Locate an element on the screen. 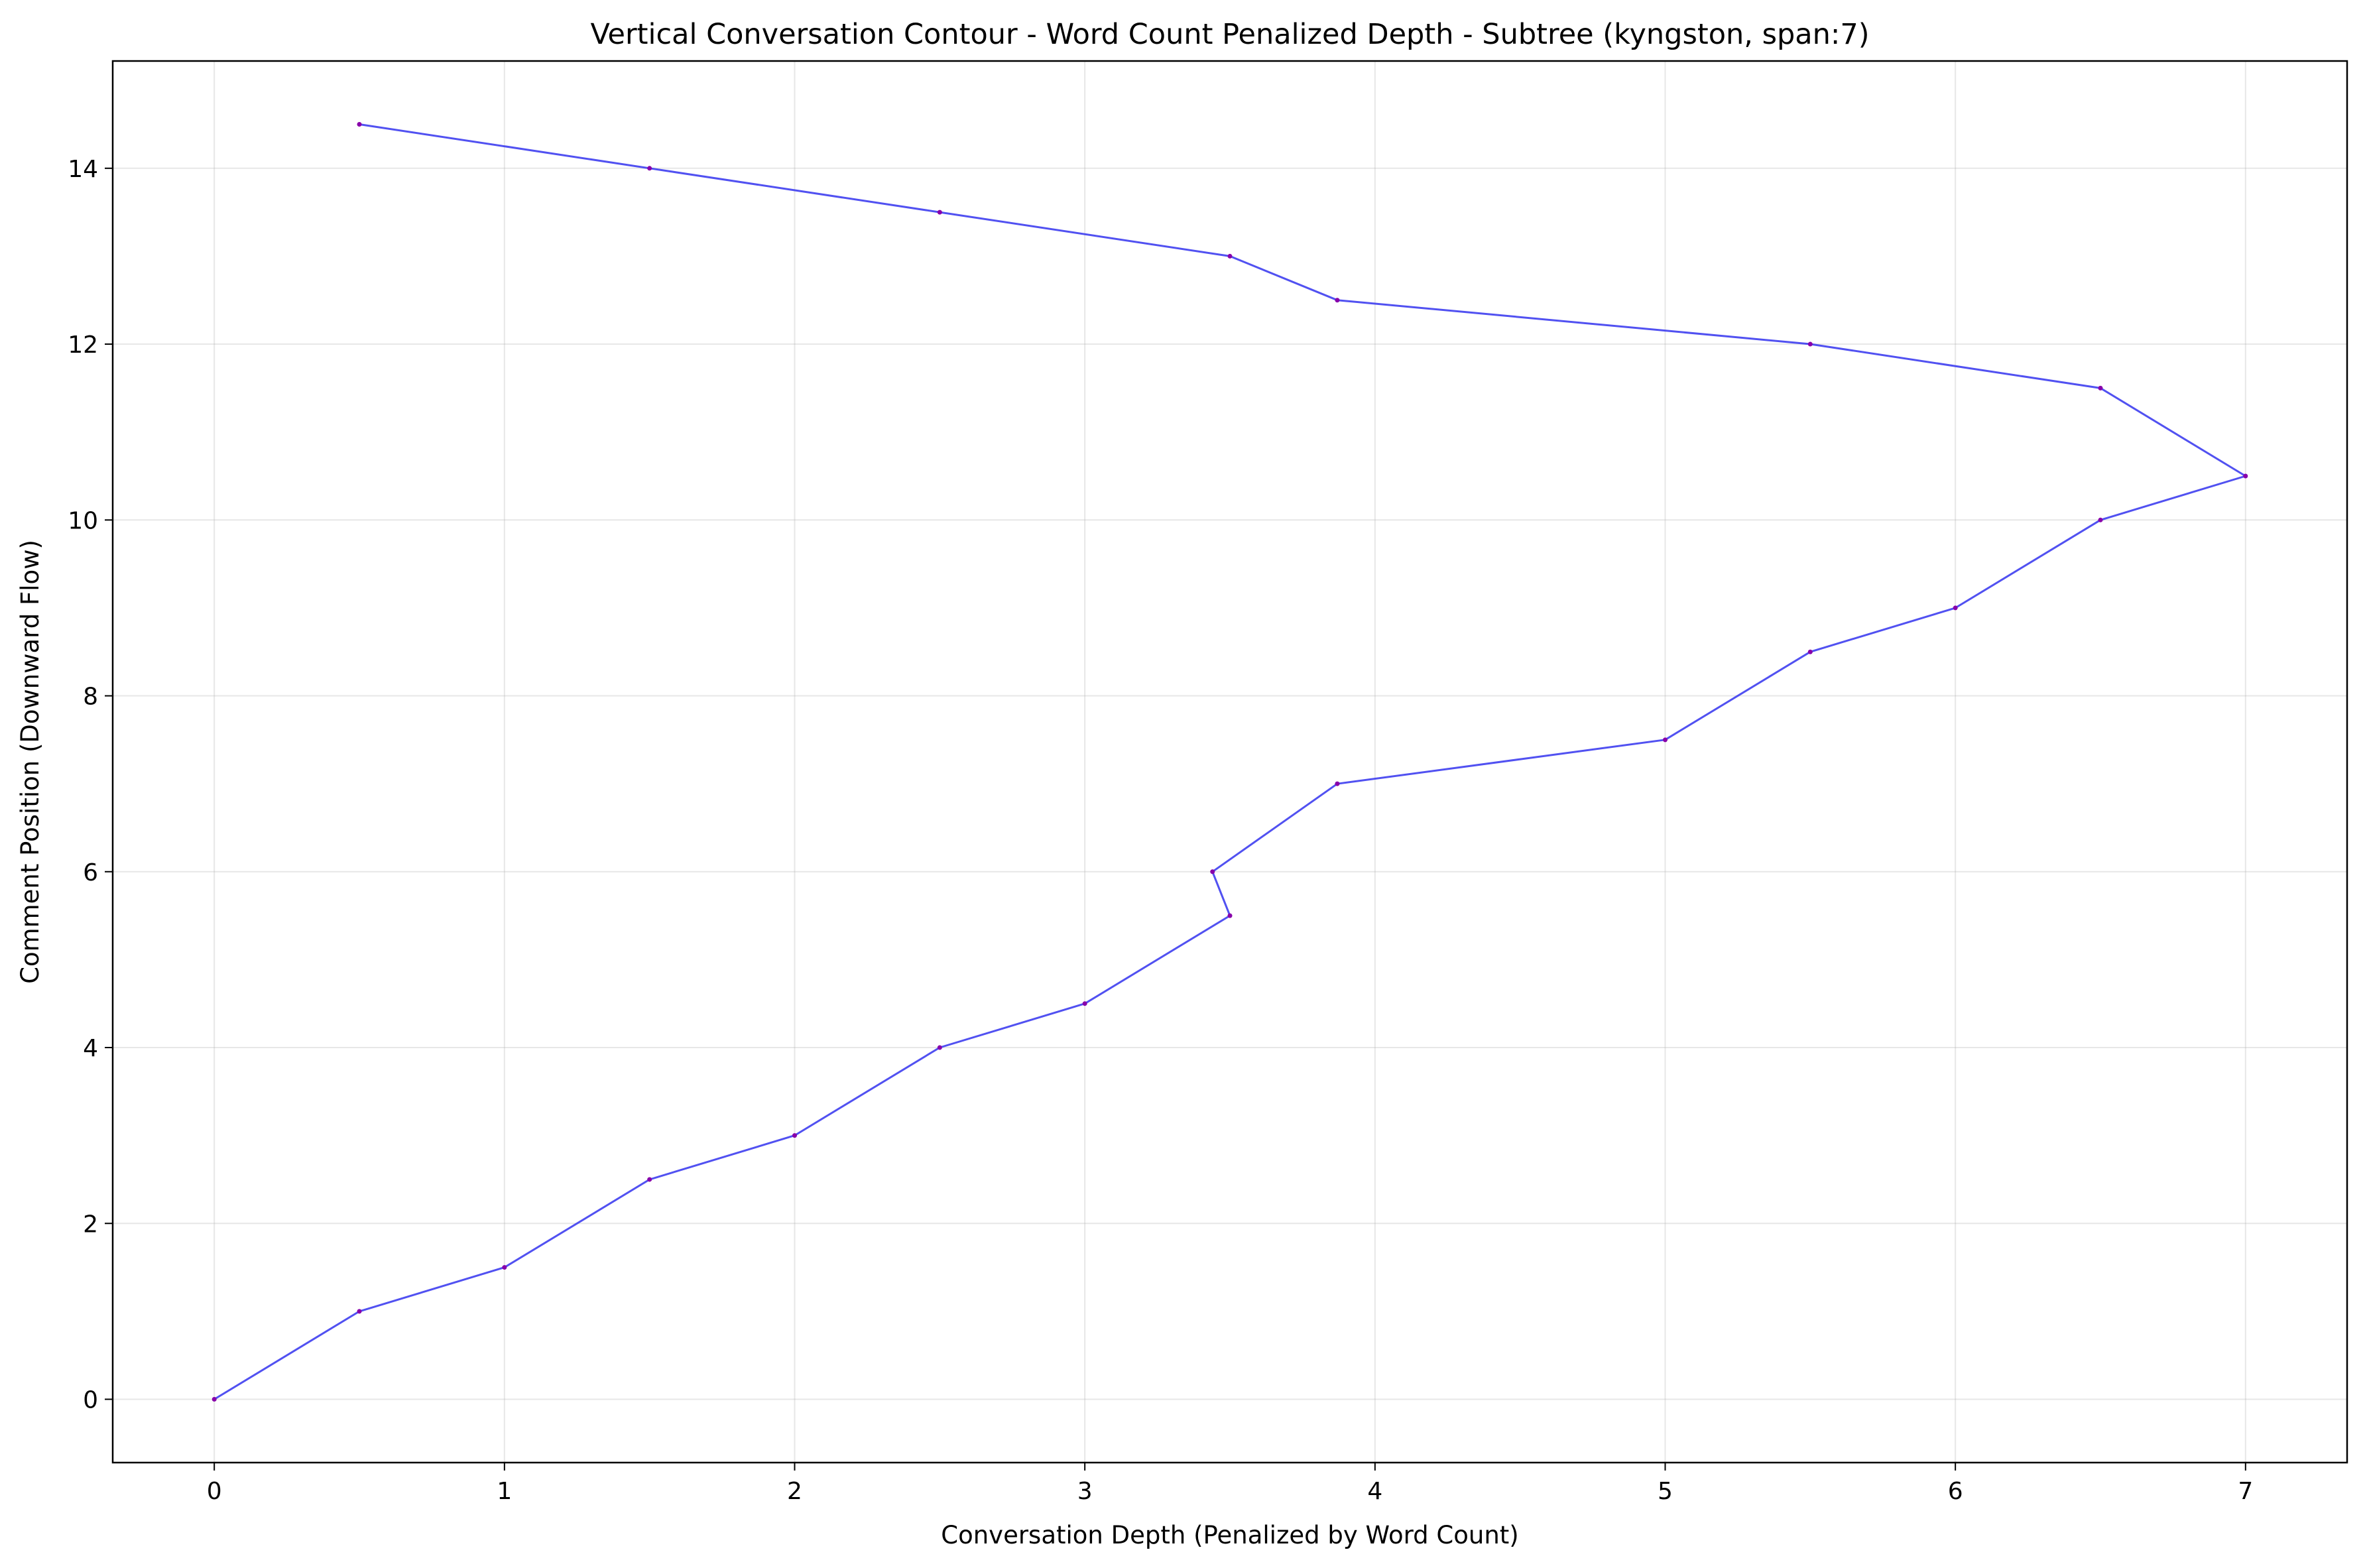 The height and width of the screenshot is (1568, 2367). y-tick-label: 12 is located at coordinates (83, 345).